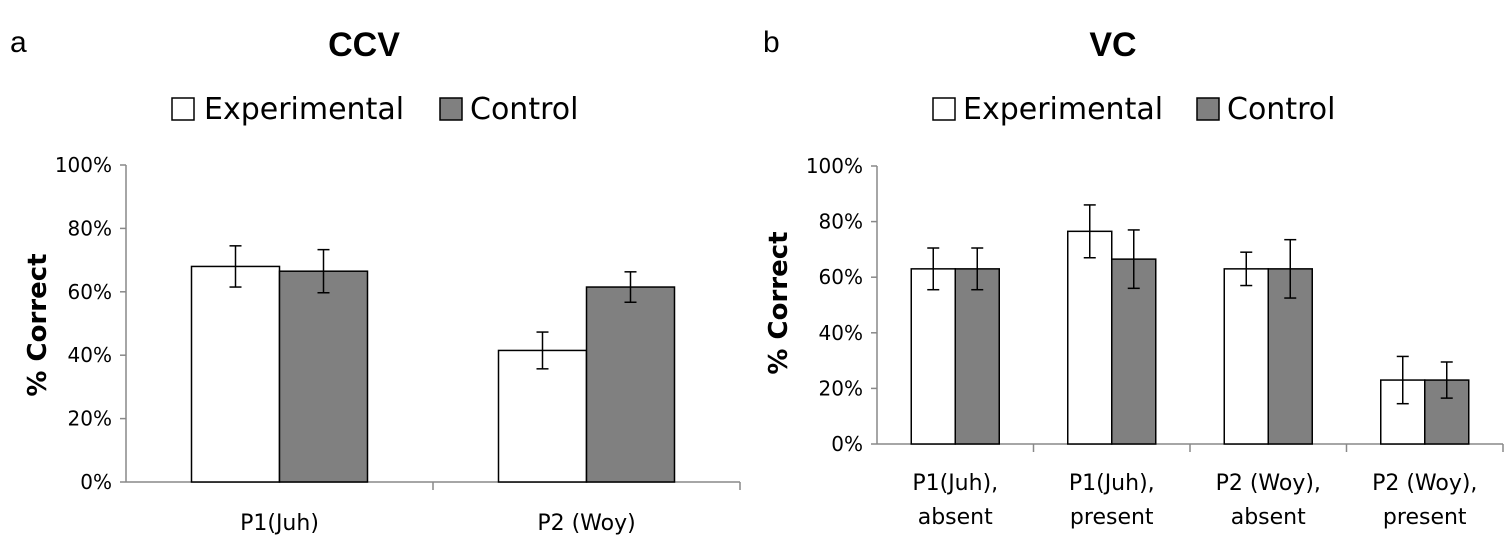 The width and height of the screenshot is (1506, 548). I want to click on x-category-label: P2 (Woy), so click(586, 523).